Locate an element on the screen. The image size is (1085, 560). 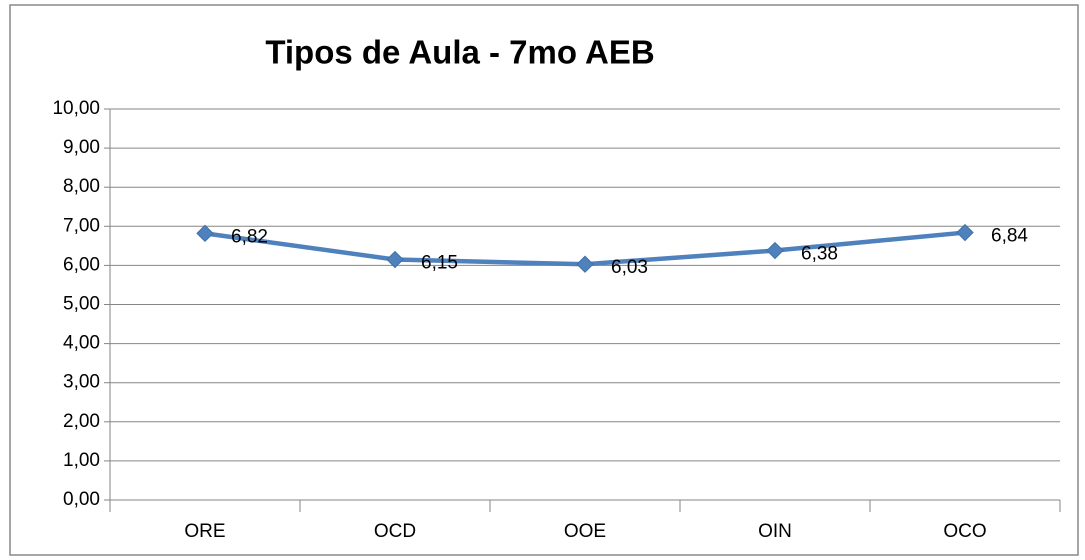
x-tick-label: OIN is located at coordinates (775, 531).